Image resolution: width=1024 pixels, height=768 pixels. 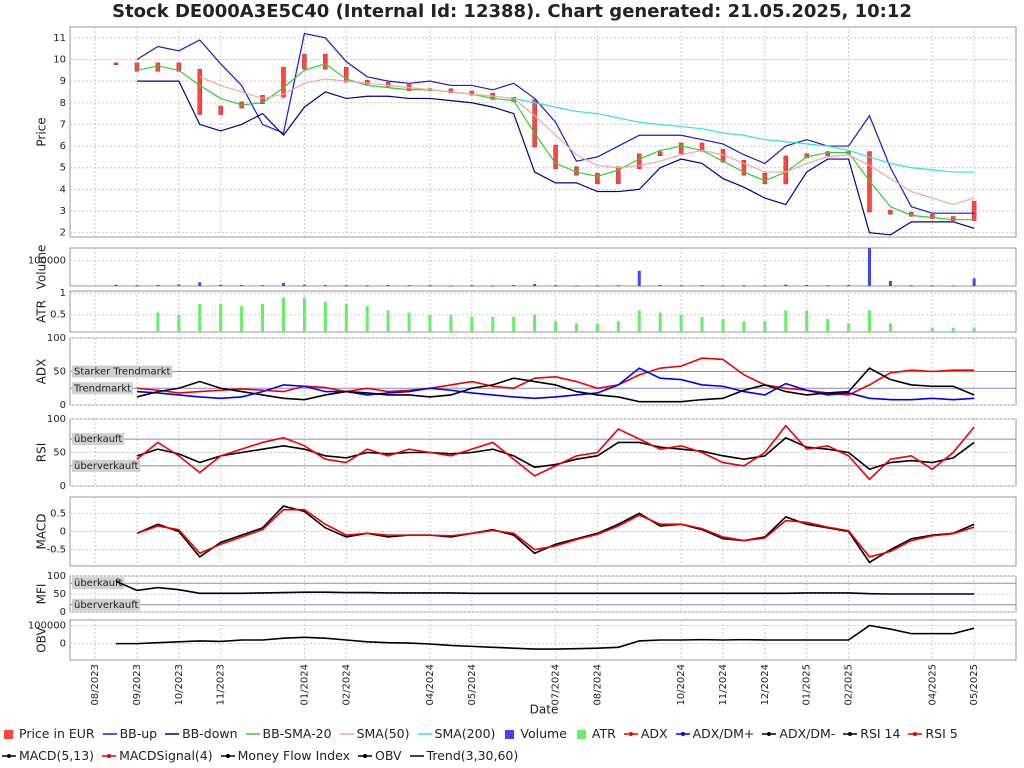 What do you see at coordinates (63, 211) in the screenshot?
I see `y-tick-label: 3` at bounding box center [63, 211].